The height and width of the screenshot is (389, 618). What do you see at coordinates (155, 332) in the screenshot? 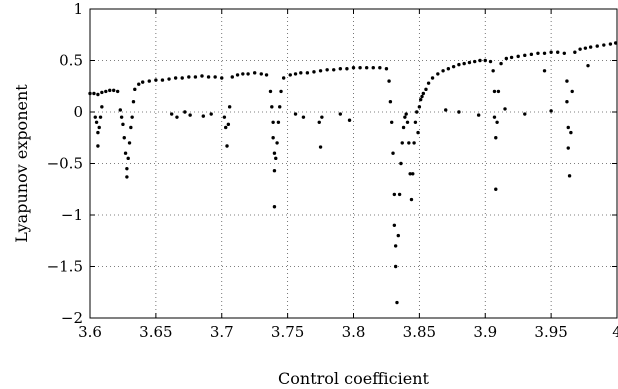
I see `x-tick-label: 3.65` at bounding box center [155, 332].